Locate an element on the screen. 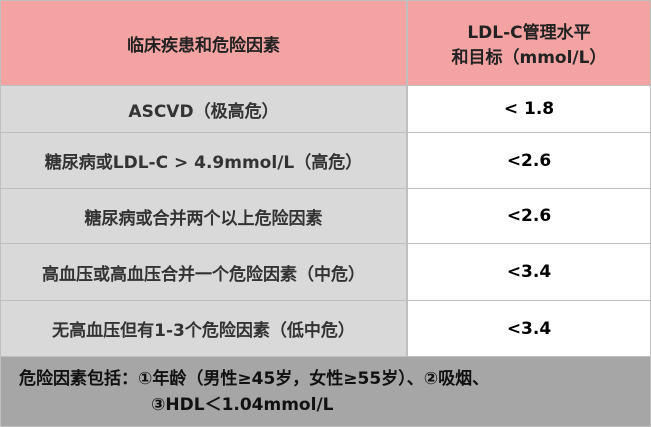 The width and height of the screenshot is (651, 427). header-text: 和目标（mmol/L） is located at coordinates (529, 58).